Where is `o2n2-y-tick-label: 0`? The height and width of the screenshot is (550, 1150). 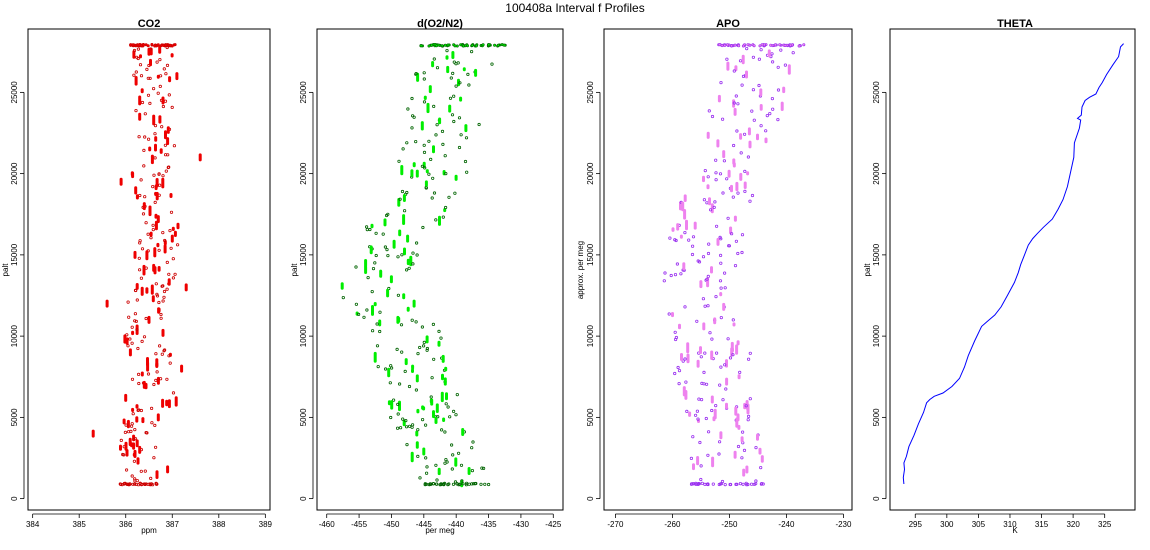 o2n2-y-tick-label: 0 is located at coordinates (303, 498).